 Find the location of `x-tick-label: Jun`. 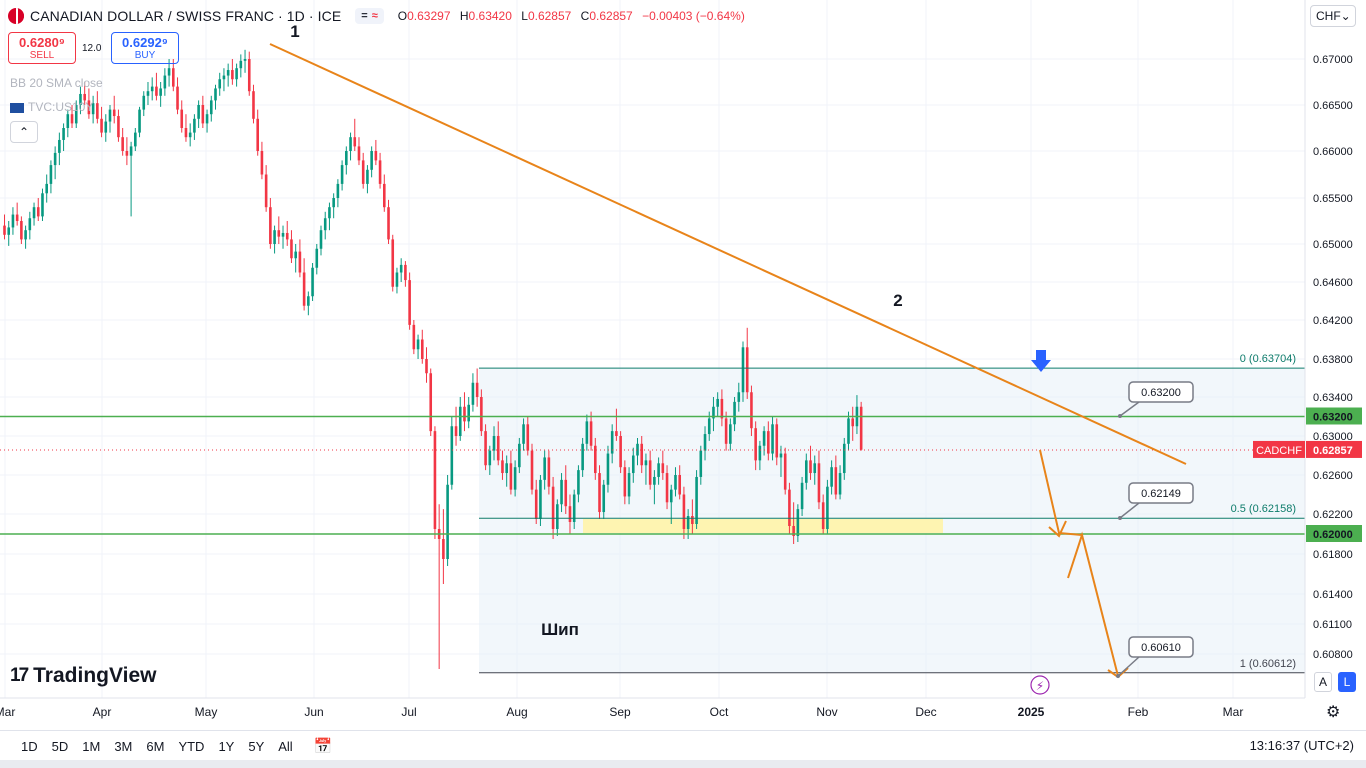

x-tick-label: Jun is located at coordinates (313, 712).